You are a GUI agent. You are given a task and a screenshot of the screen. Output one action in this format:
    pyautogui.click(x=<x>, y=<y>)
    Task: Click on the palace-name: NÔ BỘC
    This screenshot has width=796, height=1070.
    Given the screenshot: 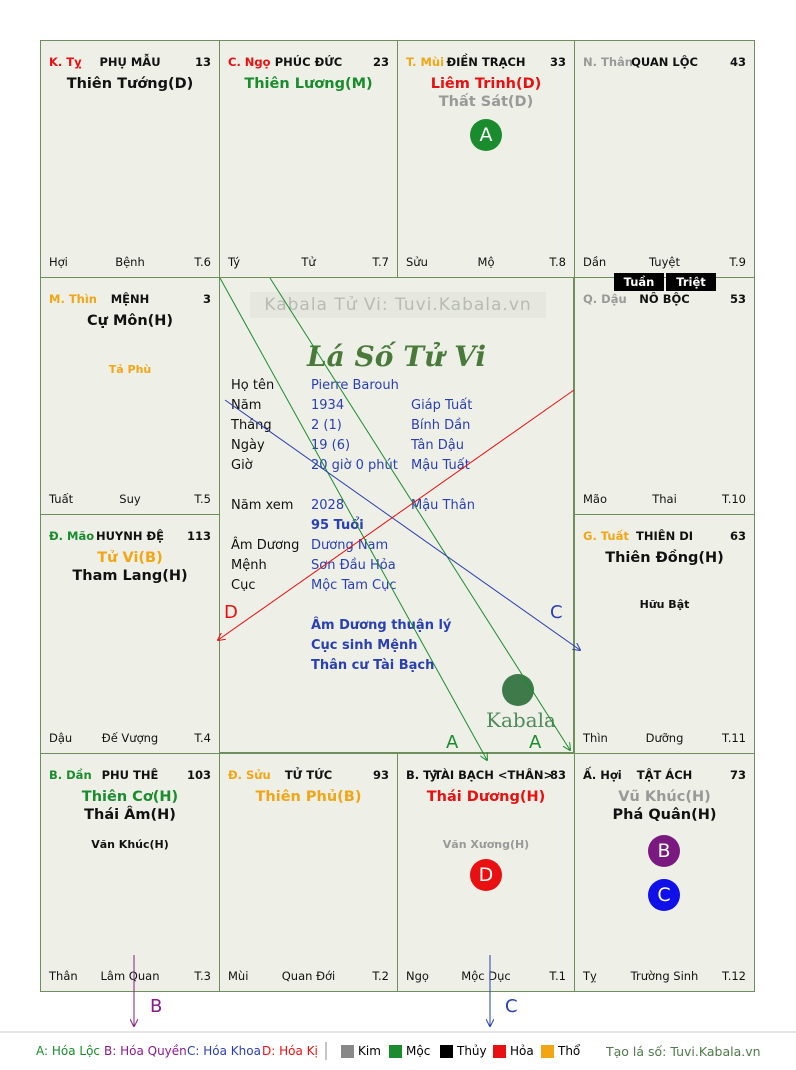 What is the action you would take?
    pyautogui.click(x=664, y=299)
    